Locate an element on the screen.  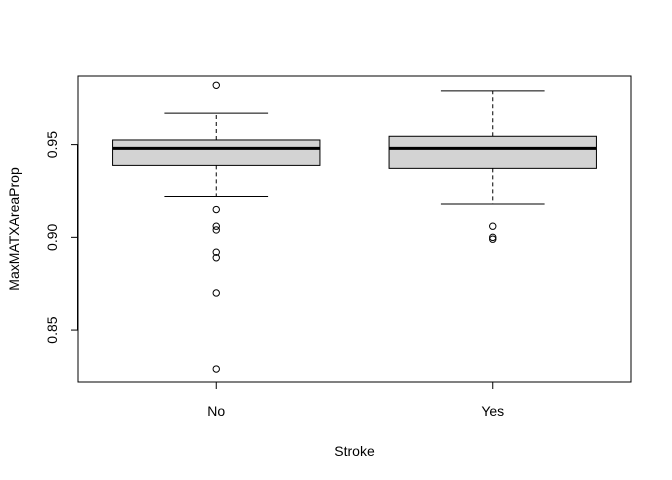
x-axis: No Yes is located at coordinates (355, 400).